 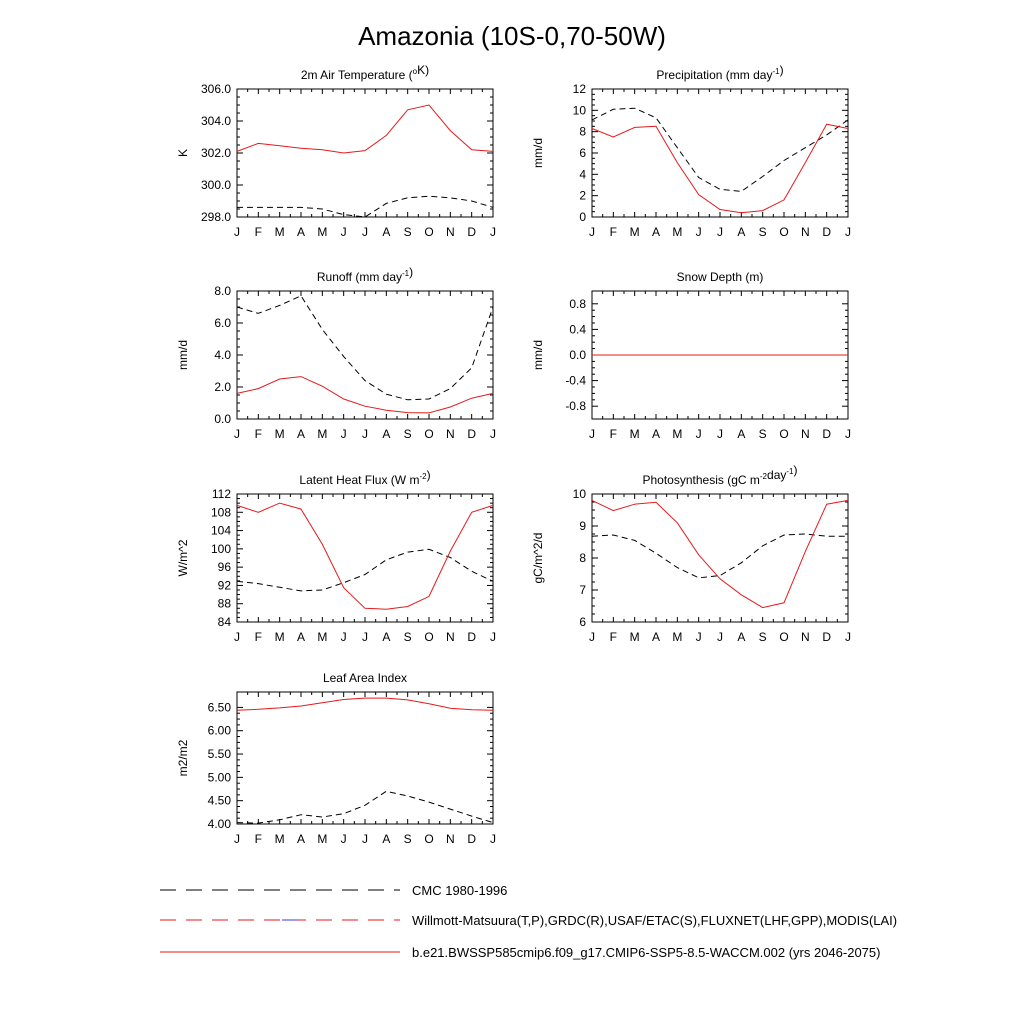 What do you see at coordinates (258, 232) in the screenshot?
I see `air-temperature-xtick-label: F` at bounding box center [258, 232].